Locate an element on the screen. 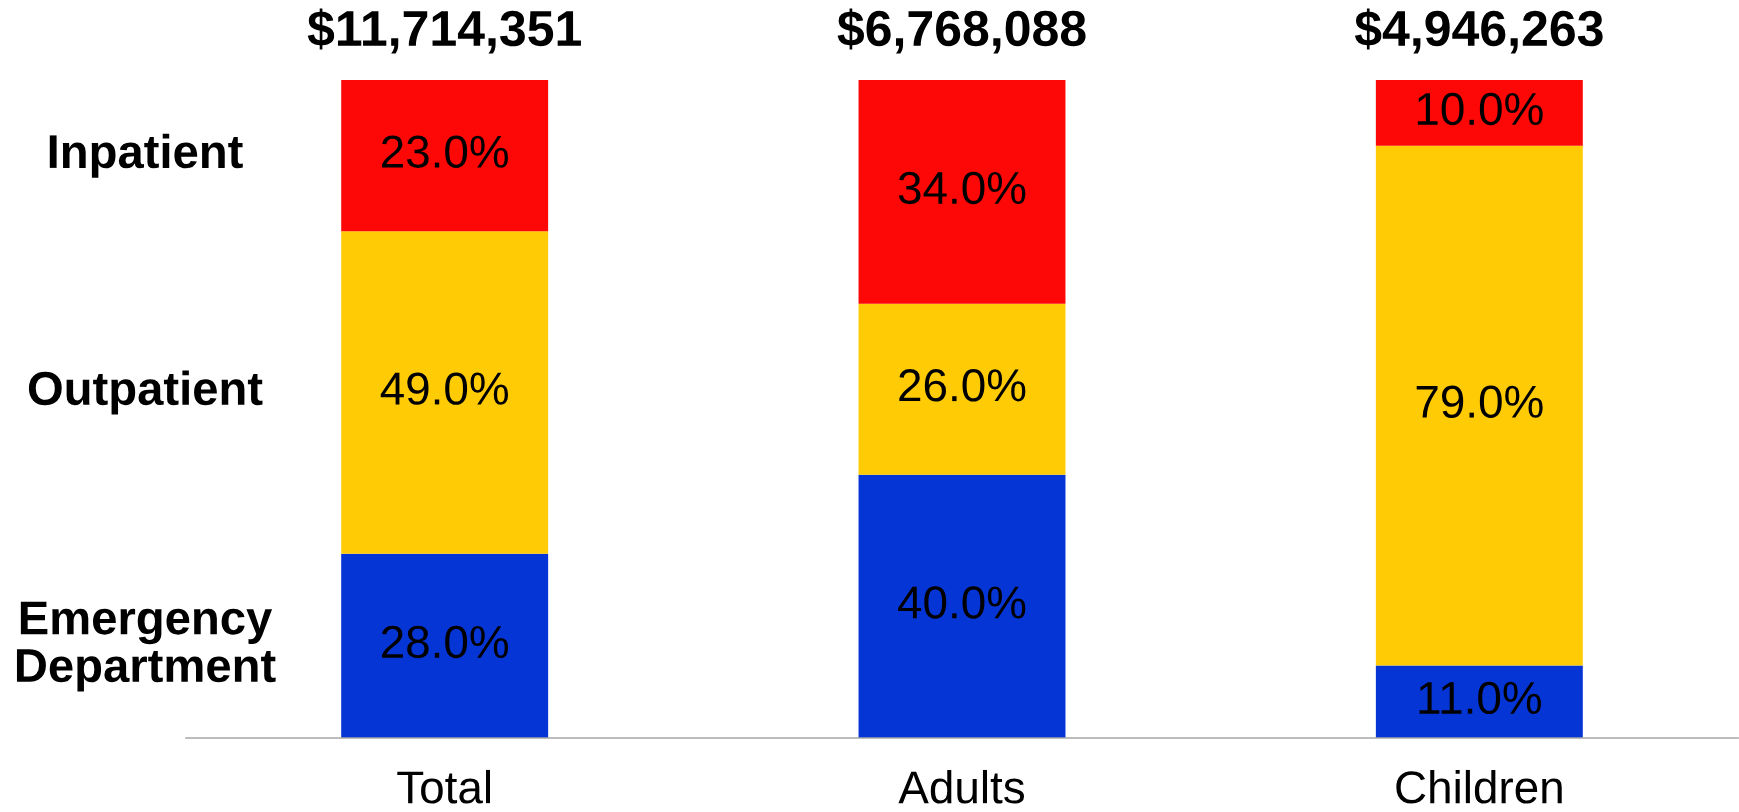 This screenshot has height=812, width=1739. text: Inpatient is located at coordinates (146, 155).